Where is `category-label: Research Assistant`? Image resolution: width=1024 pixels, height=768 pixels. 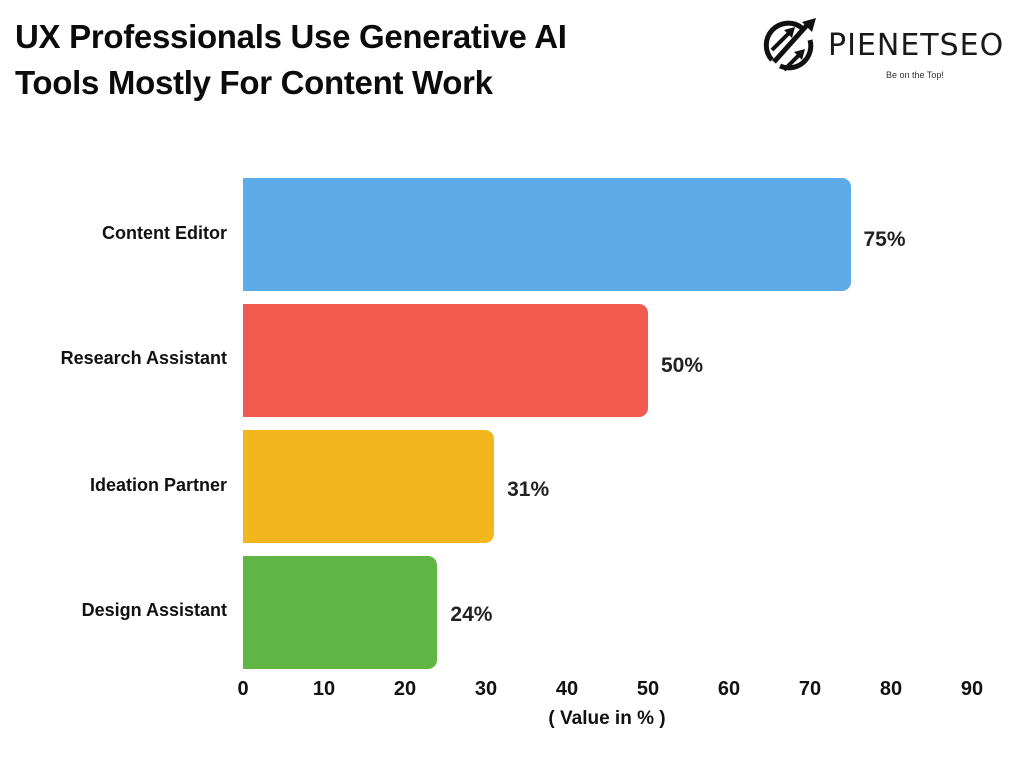 category-label: Research Assistant is located at coordinates (143, 358).